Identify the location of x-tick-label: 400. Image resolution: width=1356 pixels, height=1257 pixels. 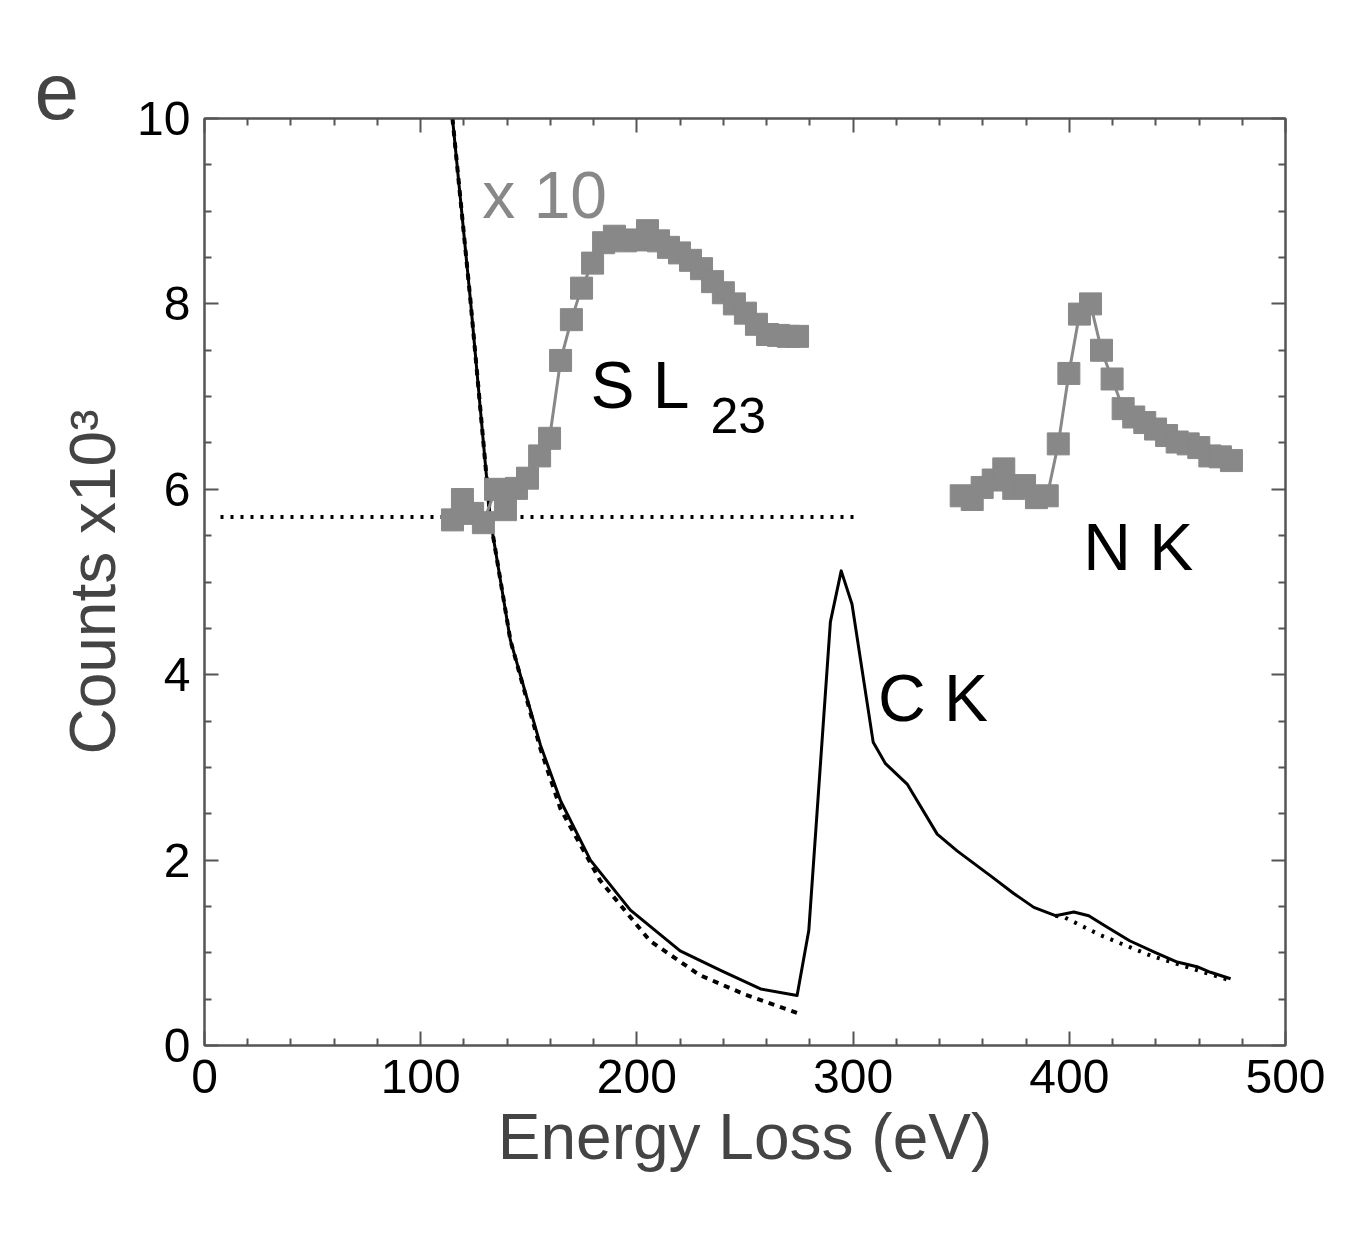
(1069, 1076).